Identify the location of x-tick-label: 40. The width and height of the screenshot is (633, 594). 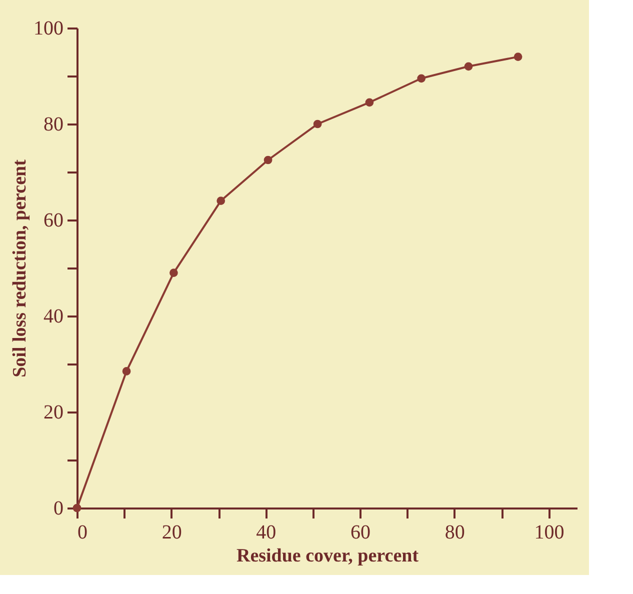
(266, 533).